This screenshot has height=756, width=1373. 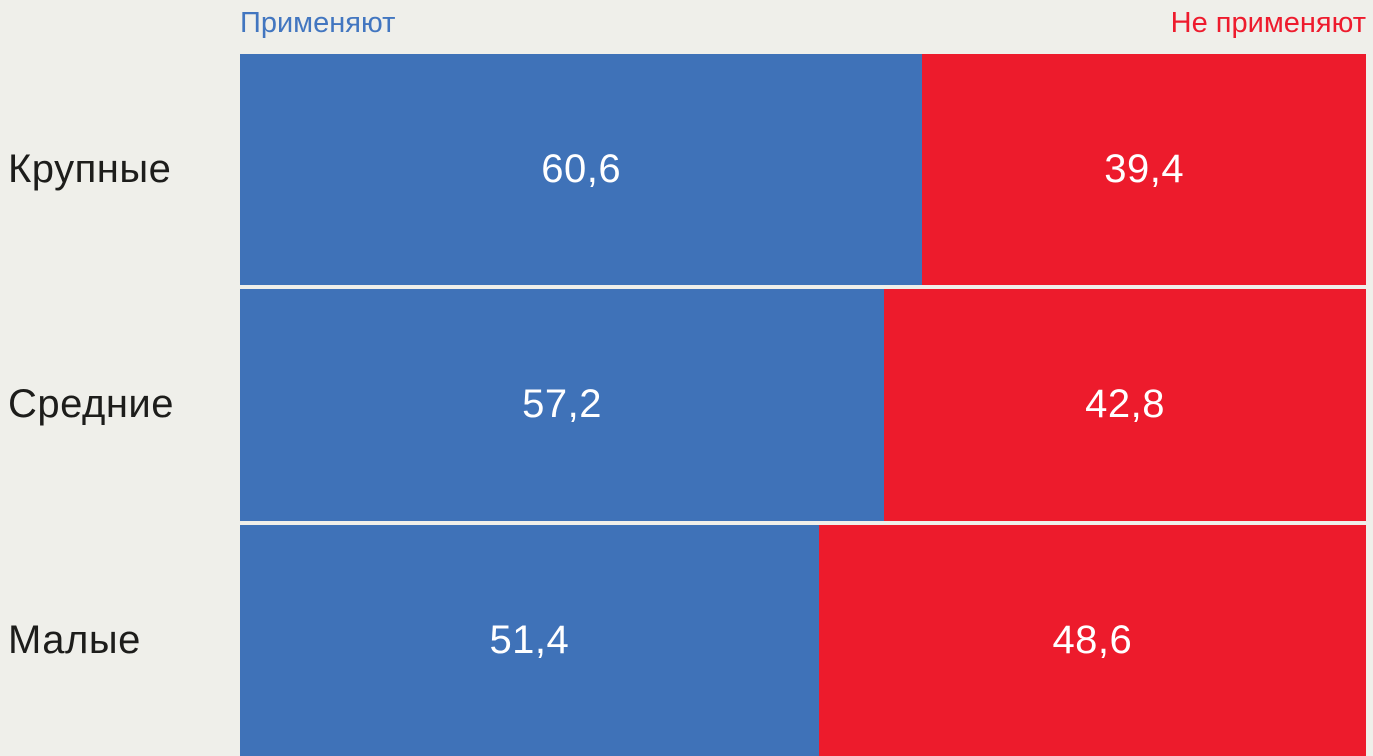 What do you see at coordinates (90, 169) in the screenshot?
I see `category-label: Крупные` at bounding box center [90, 169].